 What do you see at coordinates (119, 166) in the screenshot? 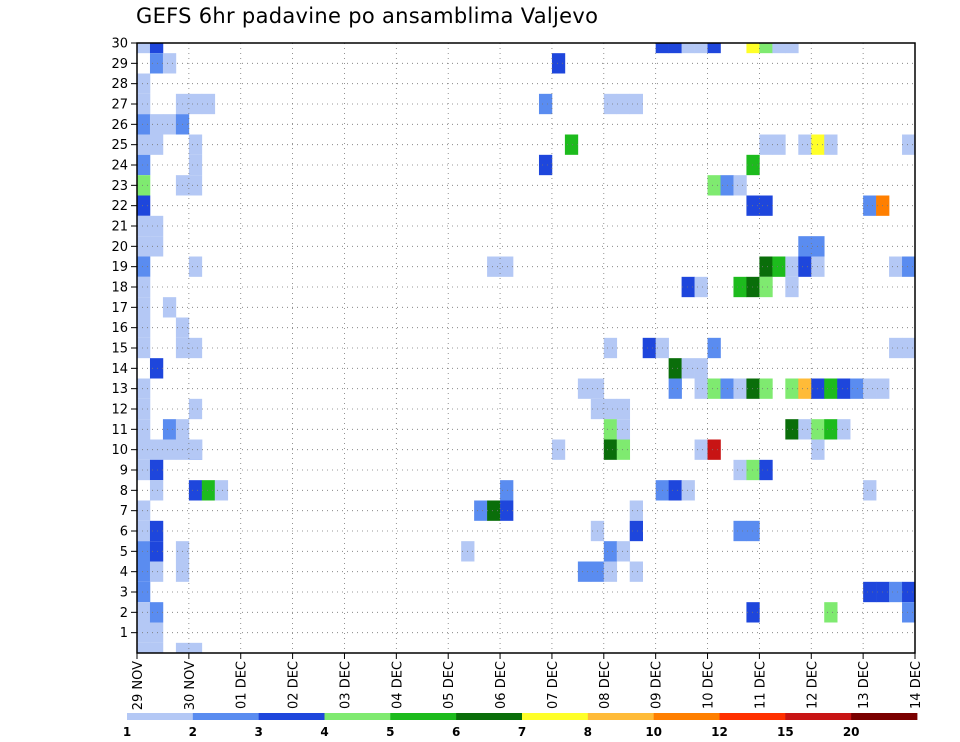
I see `y-tick-label: 24` at bounding box center [119, 166].